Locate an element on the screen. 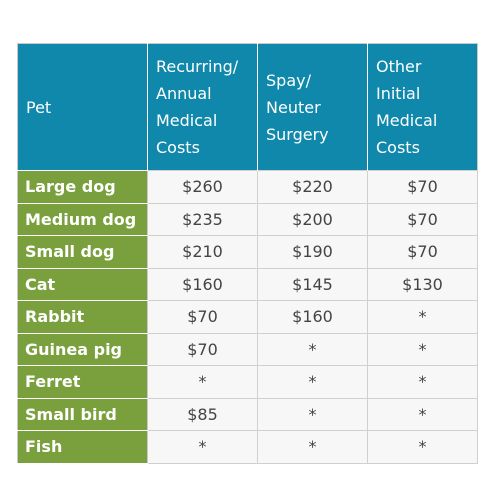  header-cell: Spay/Neuter Surgery is located at coordinates (312, 107).